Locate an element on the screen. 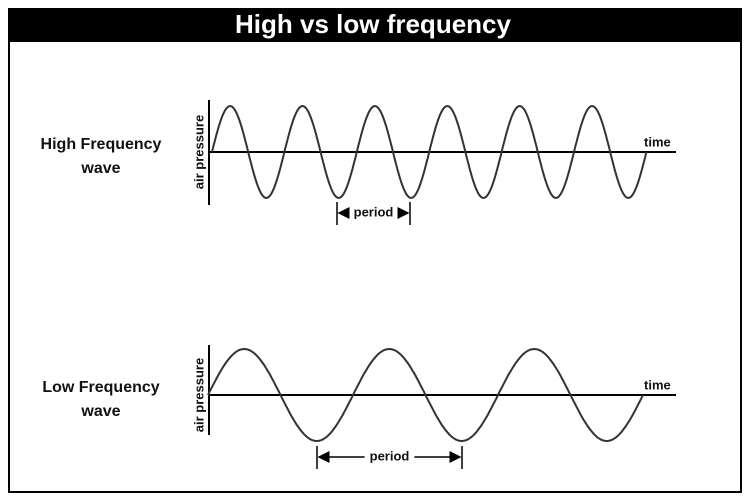  title: High vs low frequency is located at coordinates (373, 24).